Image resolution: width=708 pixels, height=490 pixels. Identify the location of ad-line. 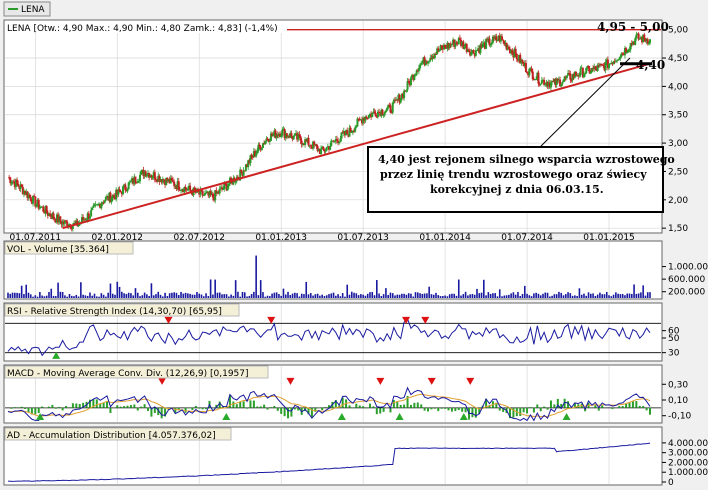
(329, 462).